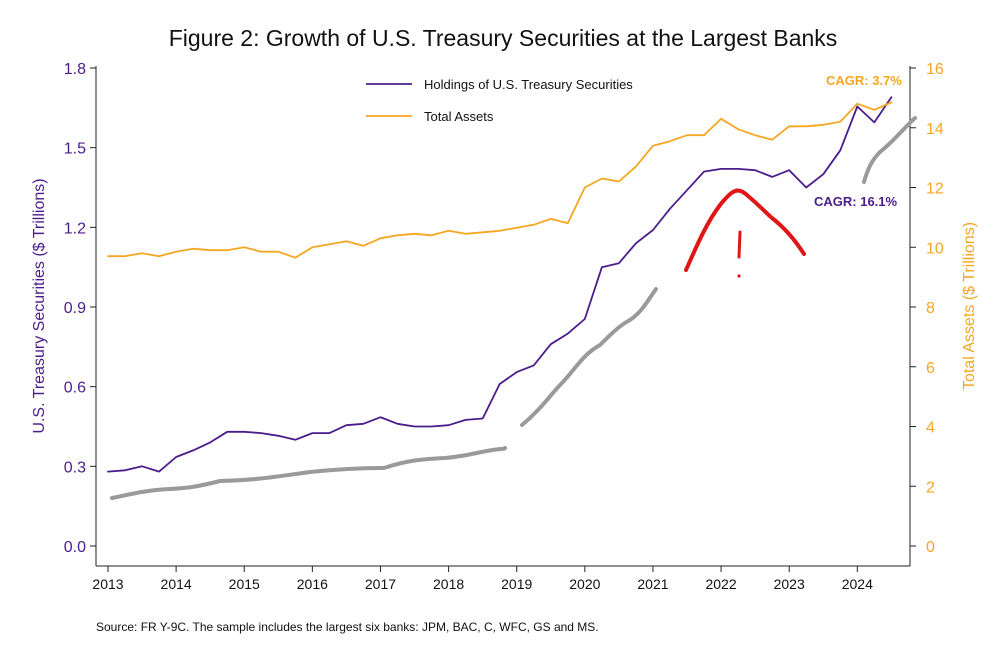 This screenshot has height=650, width=1000. I want to click on right-tick-label: 10, so click(935, 248).